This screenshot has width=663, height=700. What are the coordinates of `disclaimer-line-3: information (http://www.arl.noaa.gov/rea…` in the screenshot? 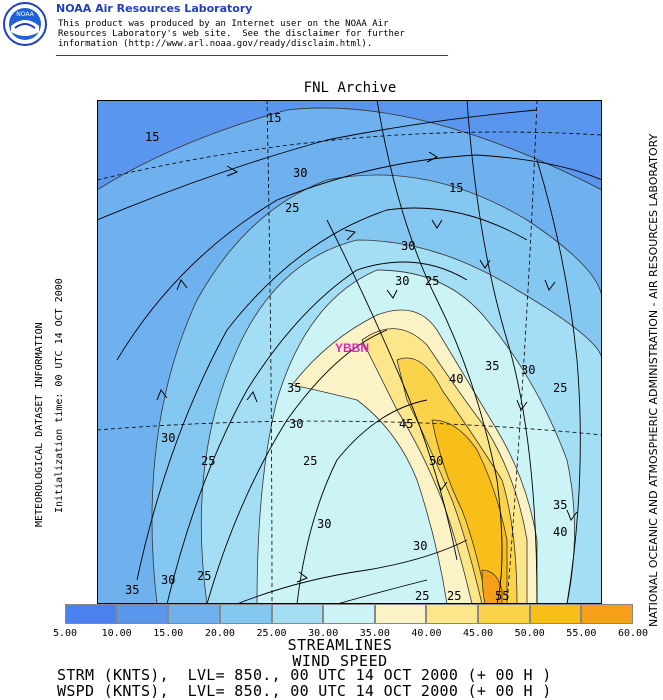 It's located at (215, 44).